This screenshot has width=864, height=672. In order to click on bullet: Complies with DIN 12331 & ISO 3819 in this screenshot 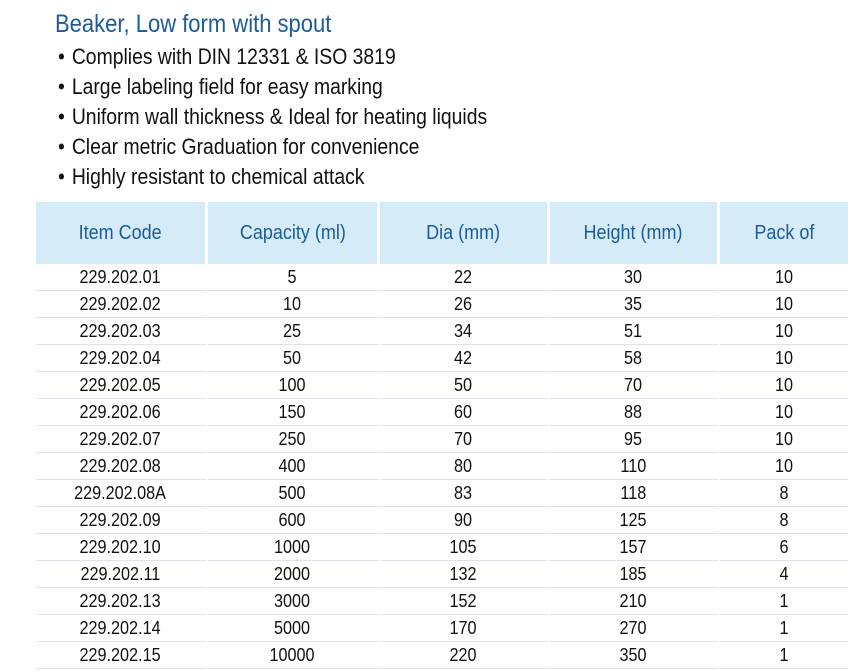, I will do `click(272, 58)`.